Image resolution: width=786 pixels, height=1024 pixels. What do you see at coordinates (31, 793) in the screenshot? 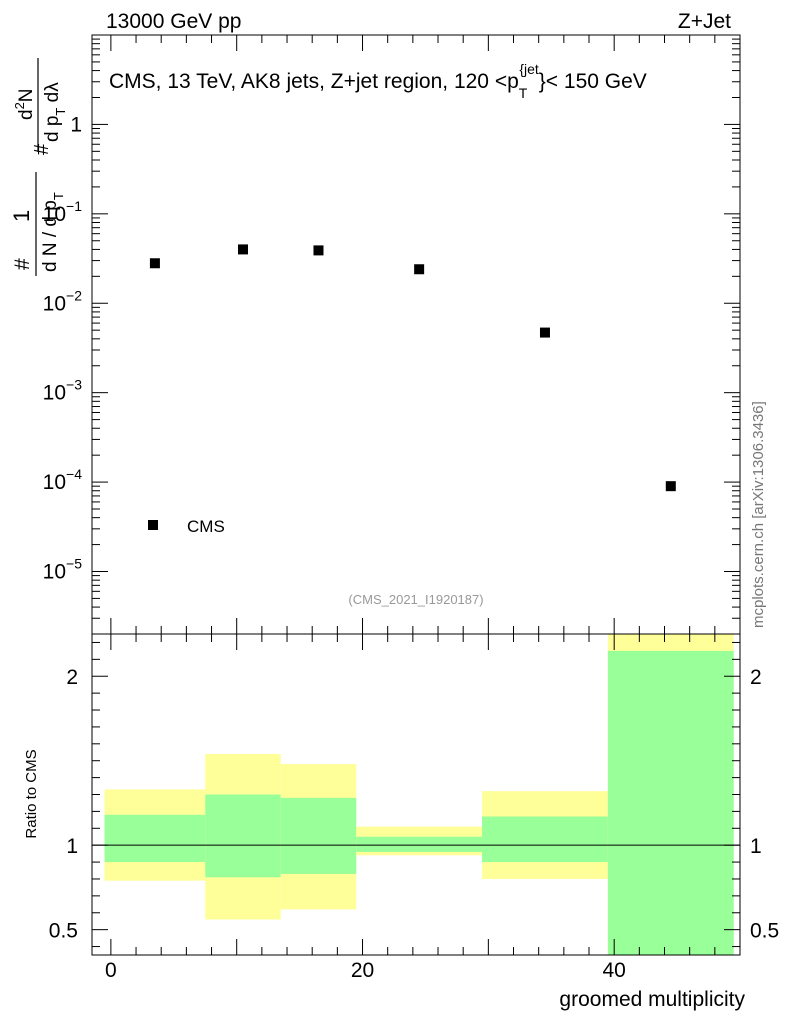
I see `ratio-y-axis-label: Ratio to CMS` at bounding box center [31, 793].